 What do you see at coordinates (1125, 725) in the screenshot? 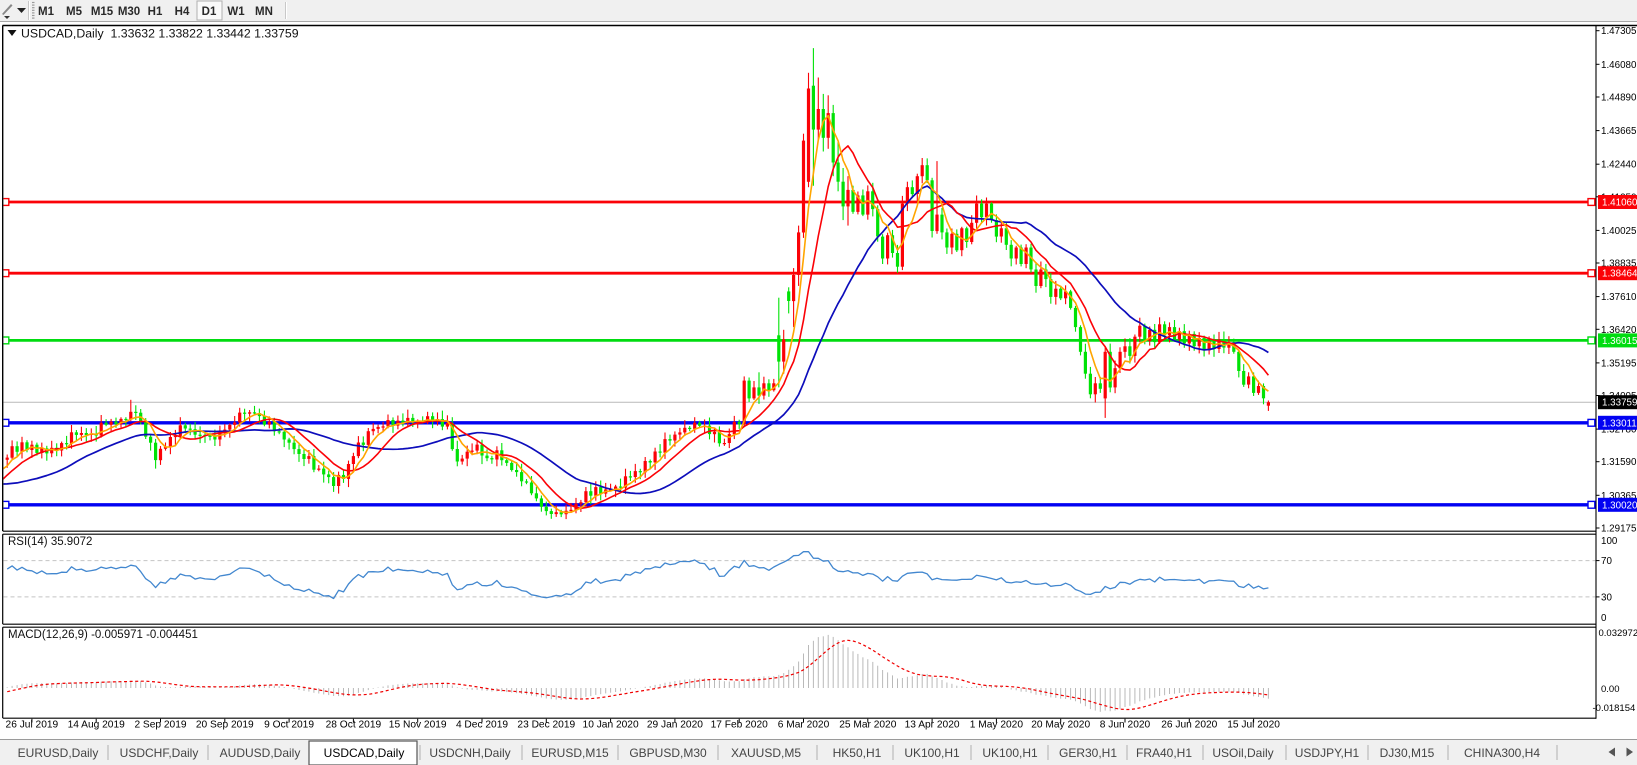
I see `svg-text: 8 Jun 2020` at bounding box center [1125, 725].